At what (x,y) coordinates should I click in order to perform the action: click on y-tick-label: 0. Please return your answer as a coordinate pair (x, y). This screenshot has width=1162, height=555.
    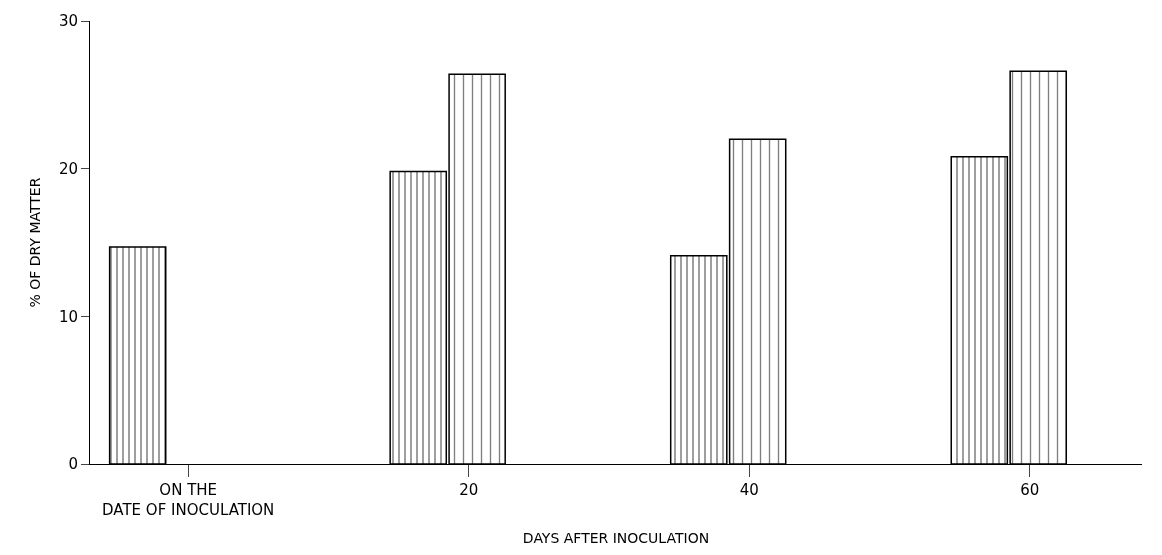
    Looking at the image, I should click on (73, 464).